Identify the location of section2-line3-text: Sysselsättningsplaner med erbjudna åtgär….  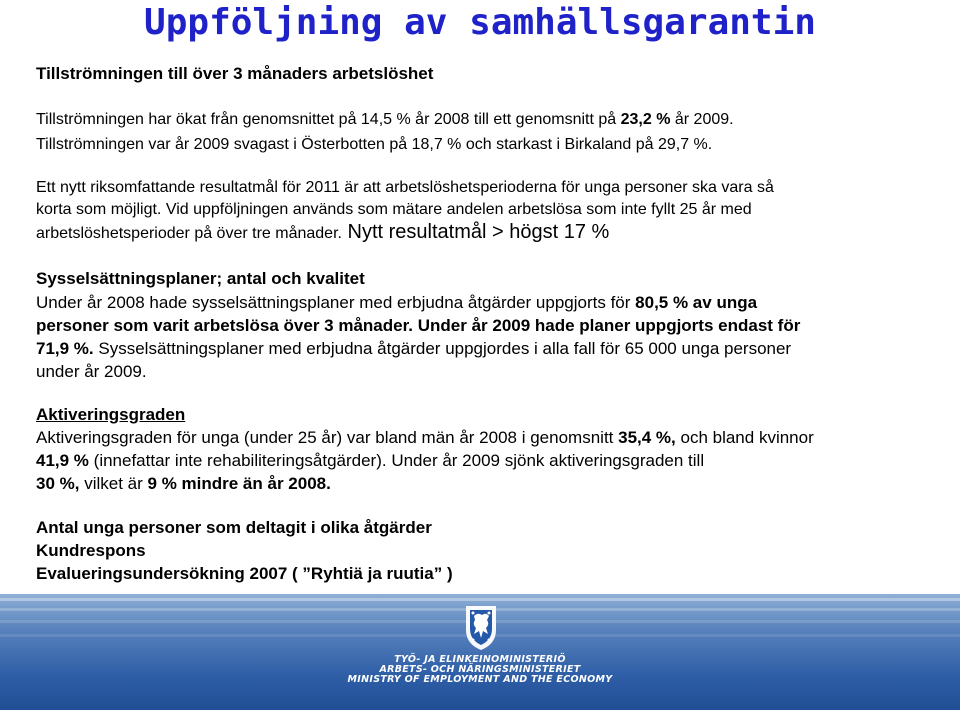
(442, 348).